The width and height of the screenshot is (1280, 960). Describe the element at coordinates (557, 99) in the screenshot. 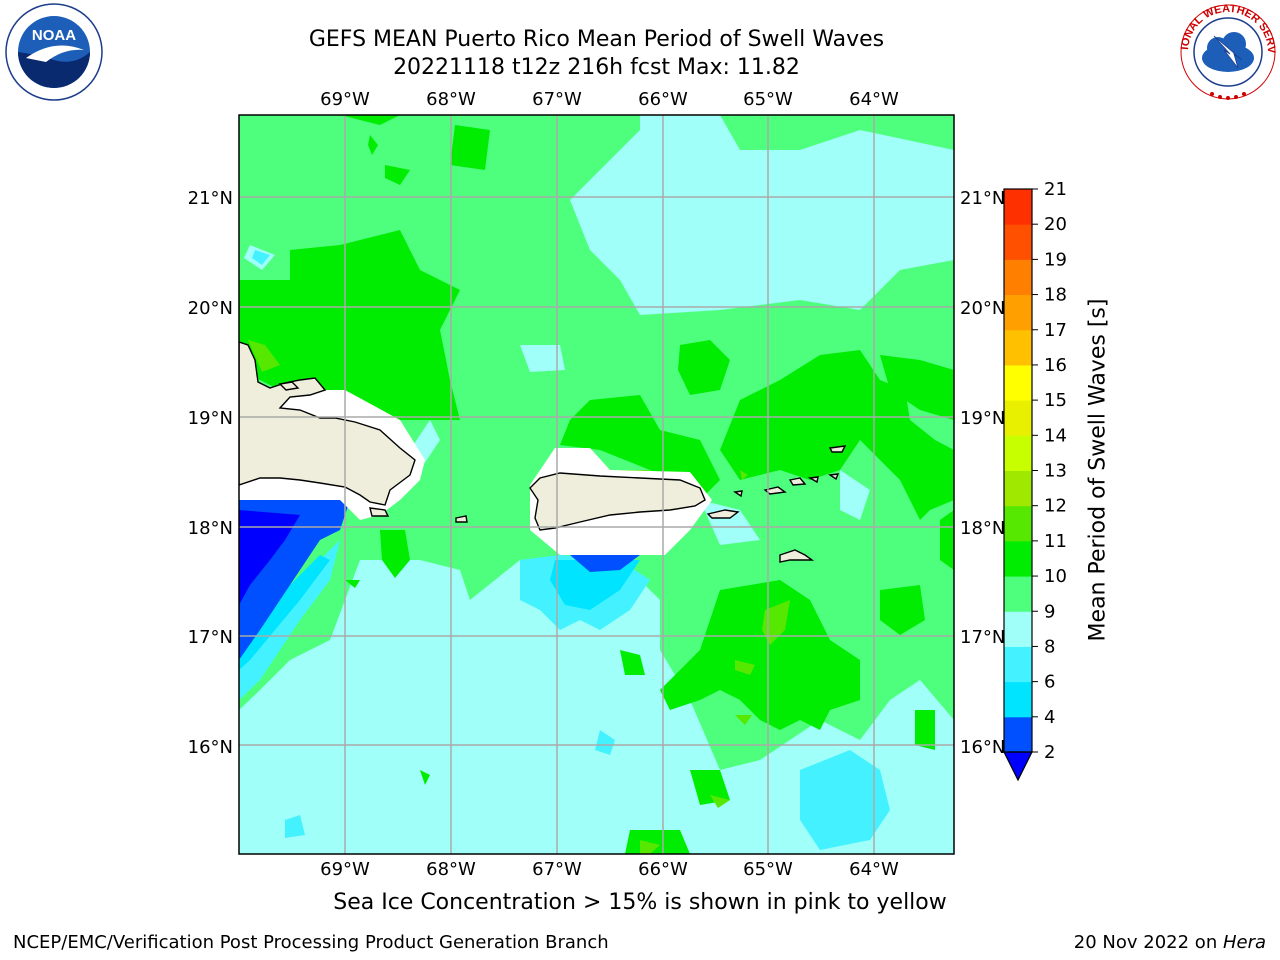

I see `lon-tick-top: 67°W` at that location.